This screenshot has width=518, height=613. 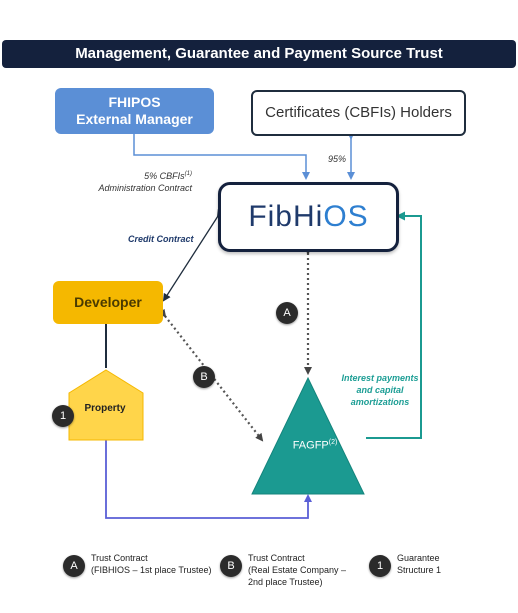 I want to click on property-fagfp-connector, so click(x=208, y=478).